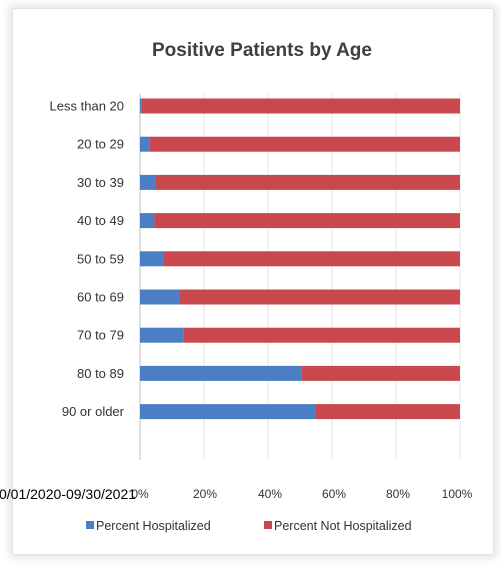 The image size is (501, 569). Describe the element at coordinates (301, 494) in the screenshot. I see `x-tick-labels: 0% 20% 40% 60% 80% 100%` at that location.